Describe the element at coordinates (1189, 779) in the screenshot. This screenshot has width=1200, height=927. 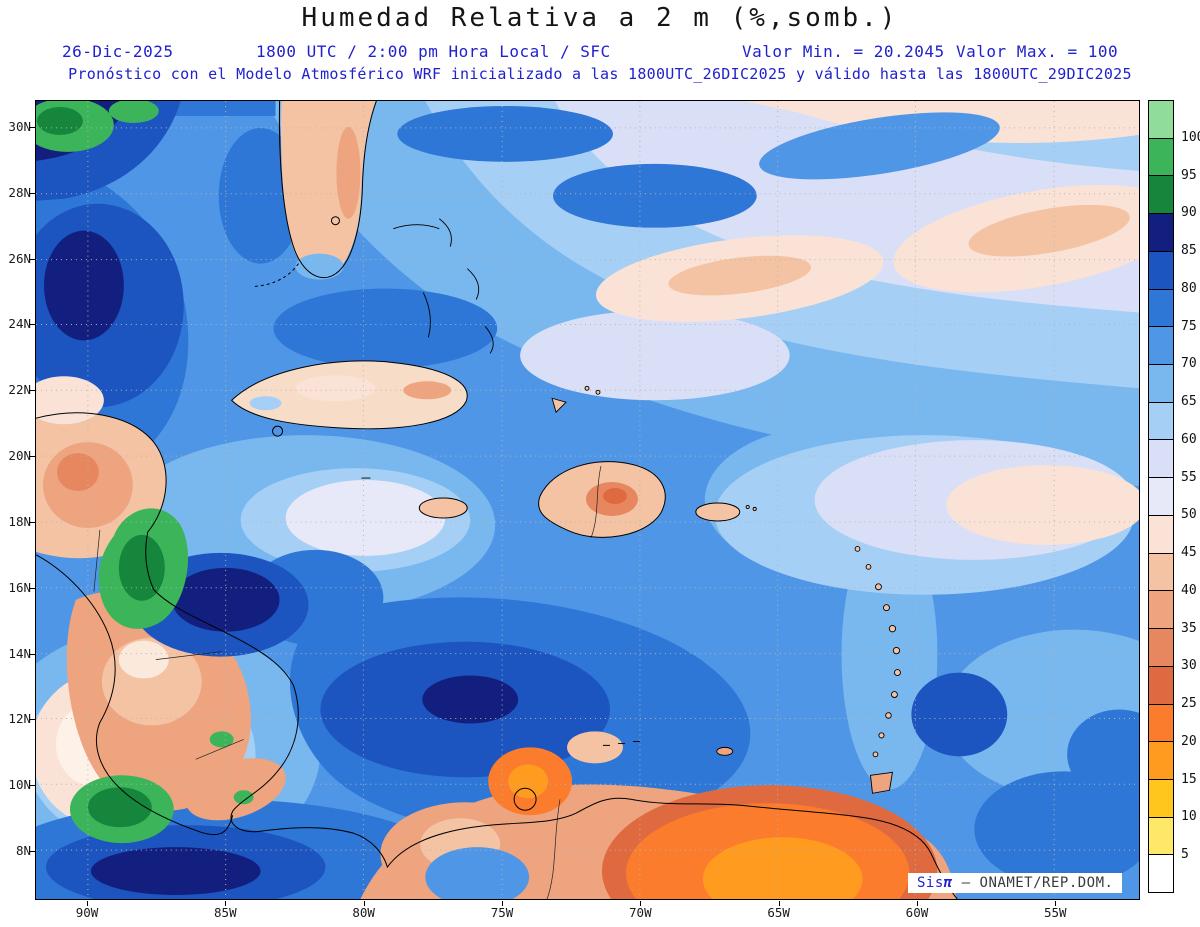
I see `colorbar-tick-label: 15` at that location.